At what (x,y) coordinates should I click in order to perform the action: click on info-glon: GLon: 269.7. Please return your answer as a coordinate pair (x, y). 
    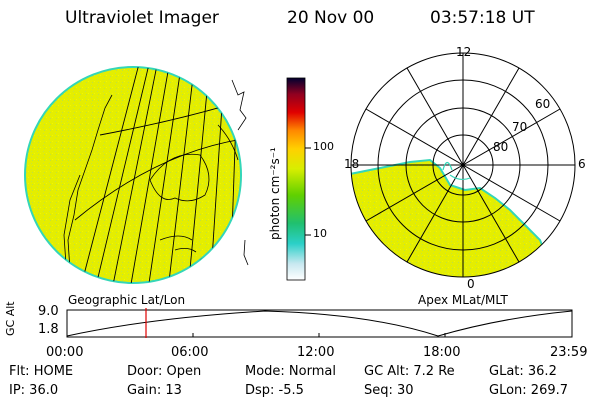
    Looking at the image, I should click on (529, 390).